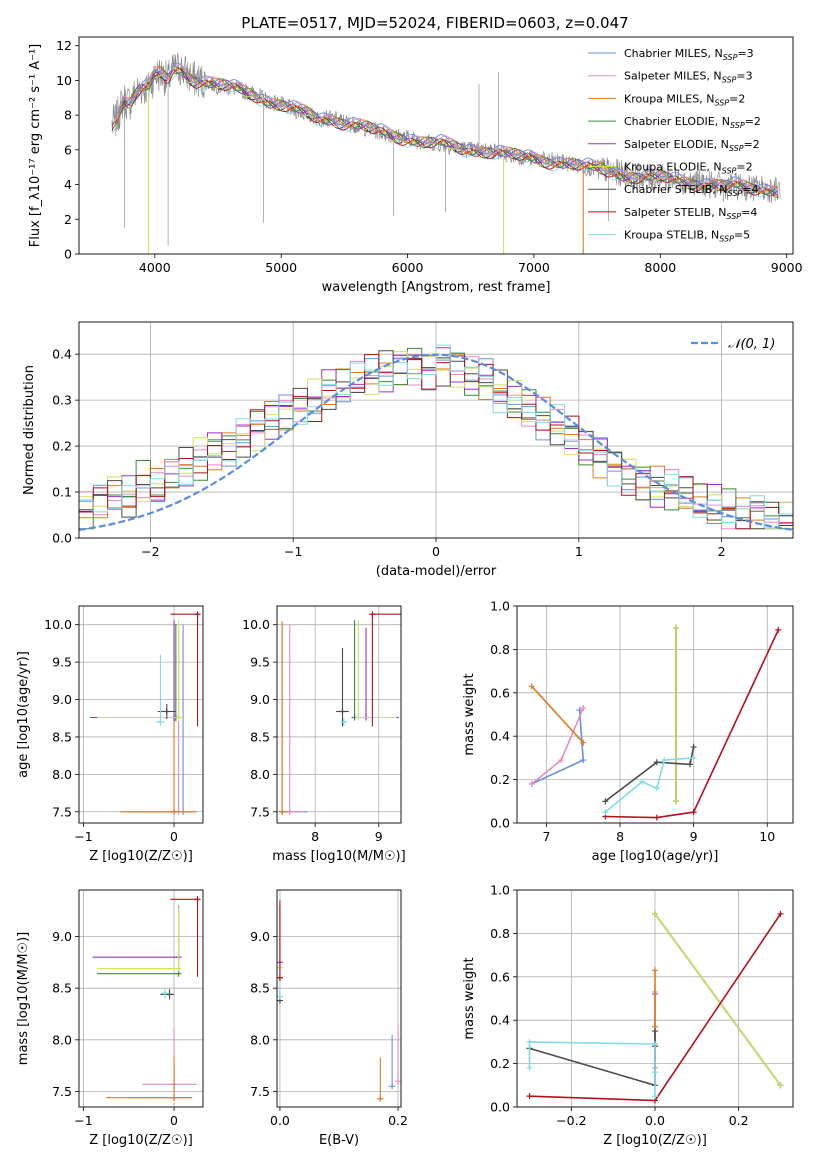 This screenshot has width=819, height=1170. What do you see at coordinates (256, 624) in the screenshot?
I see `y-tick-label: 10.0` at bounding box center [256, 624].